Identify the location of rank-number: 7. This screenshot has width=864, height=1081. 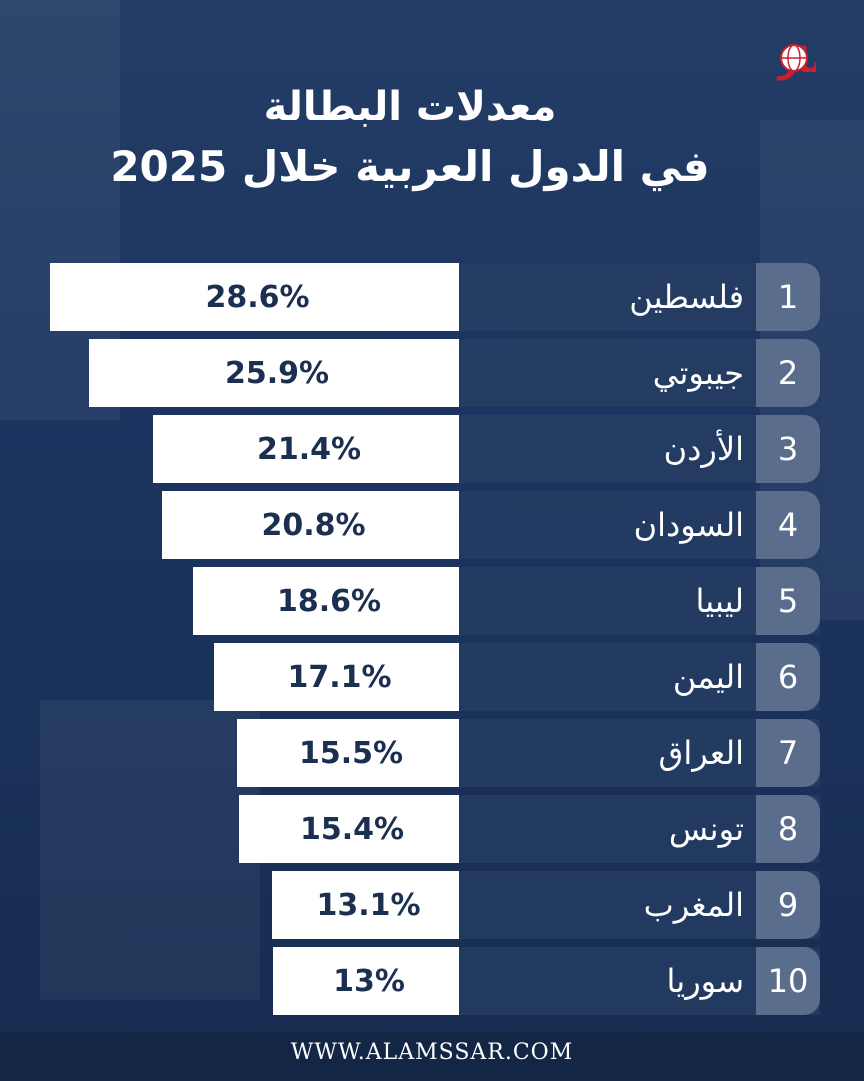
(788, 753).